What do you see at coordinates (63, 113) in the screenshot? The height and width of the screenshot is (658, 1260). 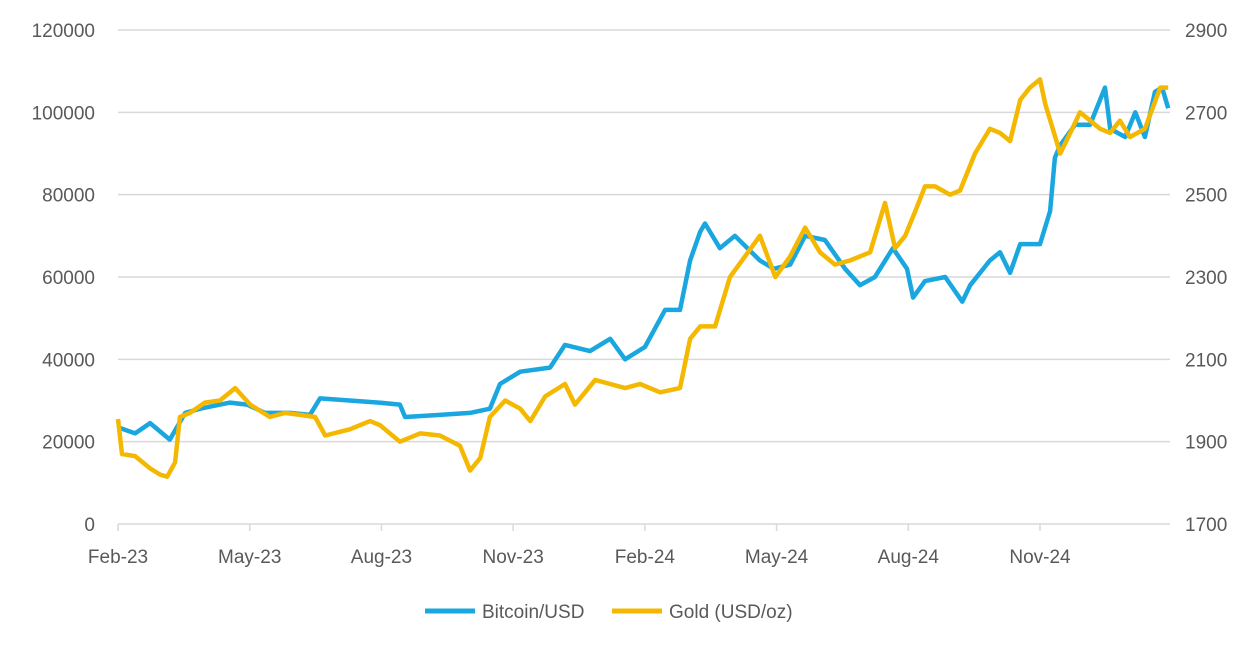 I see `y-left-tick-label: 100000` at bounding box center [63, 113].